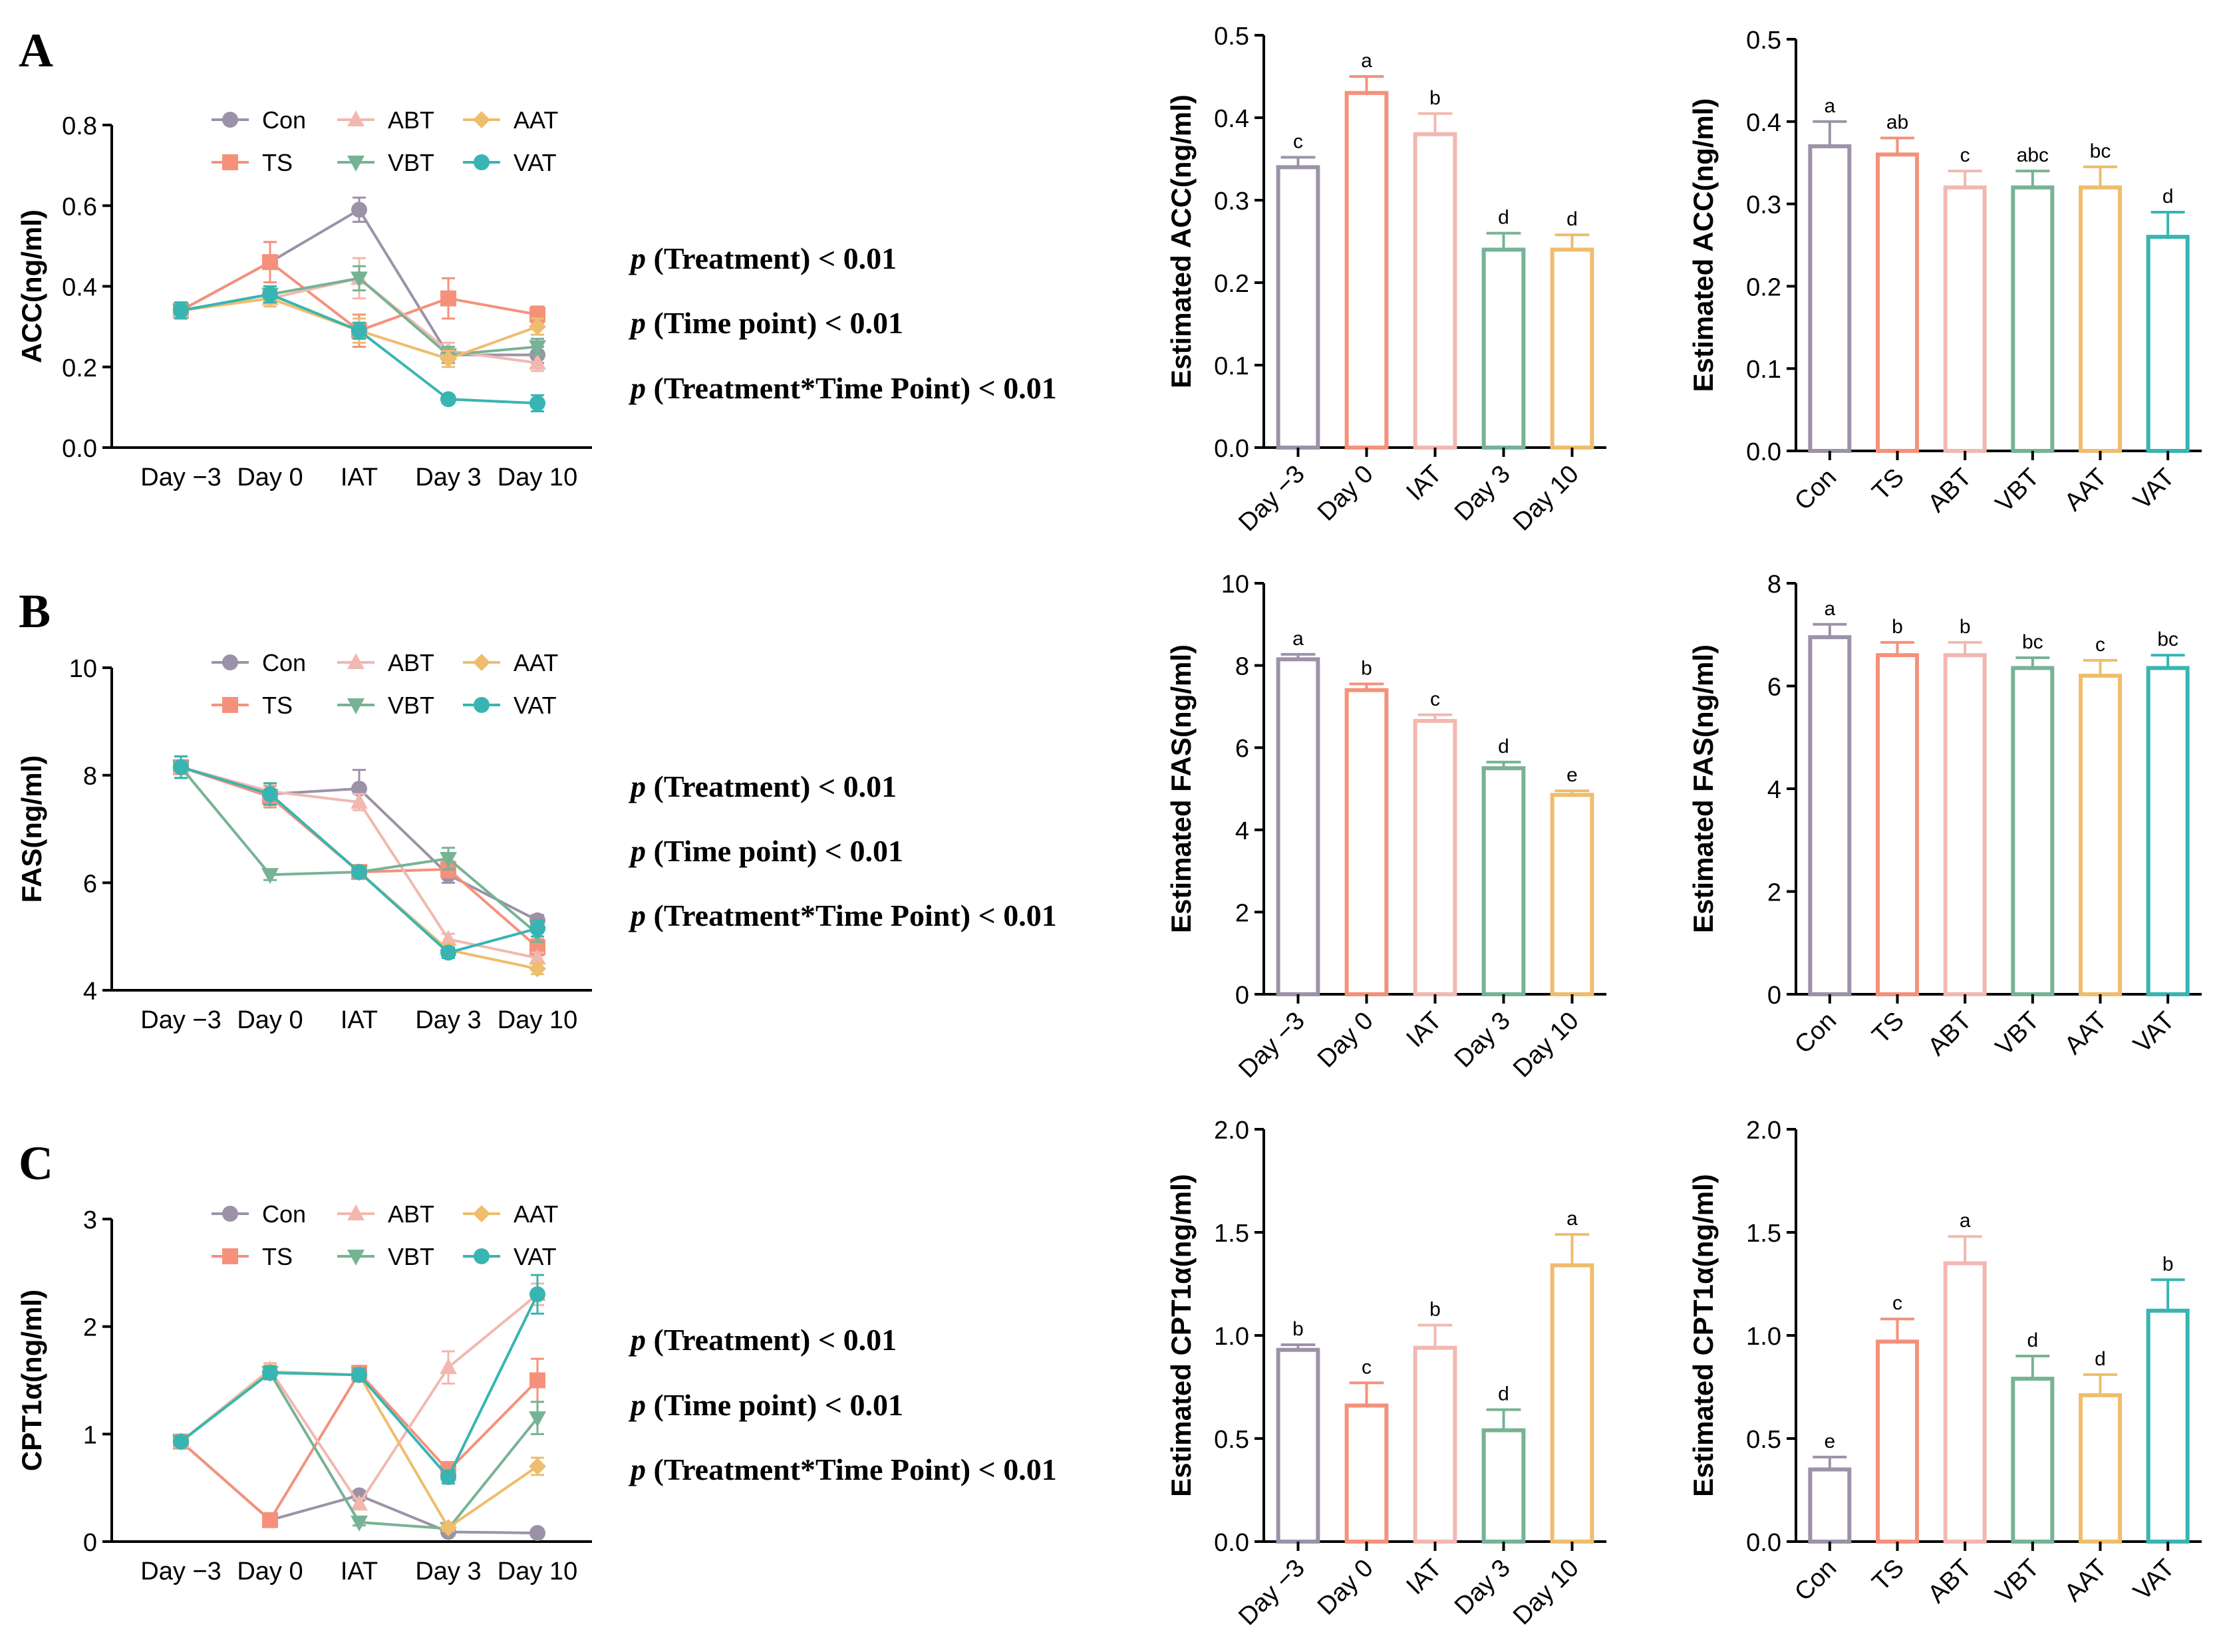 The image size is (2213, 1652). Describe the element at coordinates (79, 207) in the screenshot. I see `A-line-ytick-label: 0.6` at that location.